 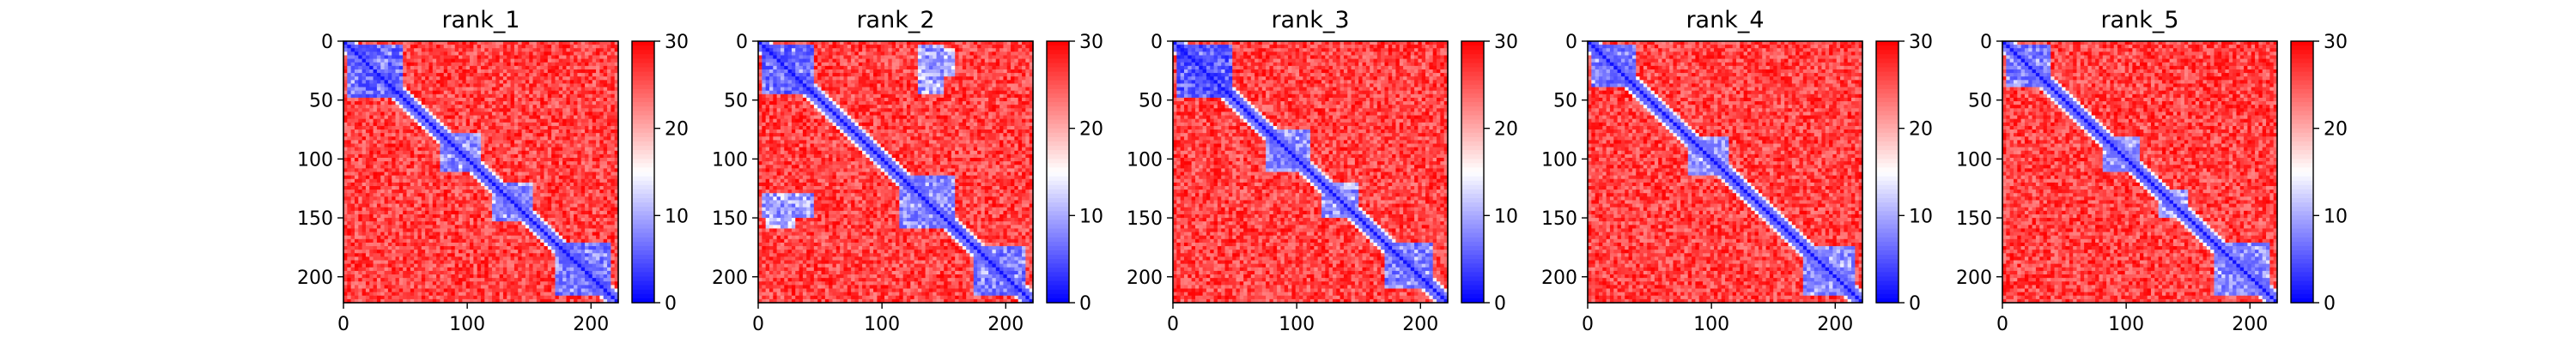 What do you see at coordinates (1310, 20) in the screenshot?
I see `panel-title: rank_3` at bounding box center [1310, 20].